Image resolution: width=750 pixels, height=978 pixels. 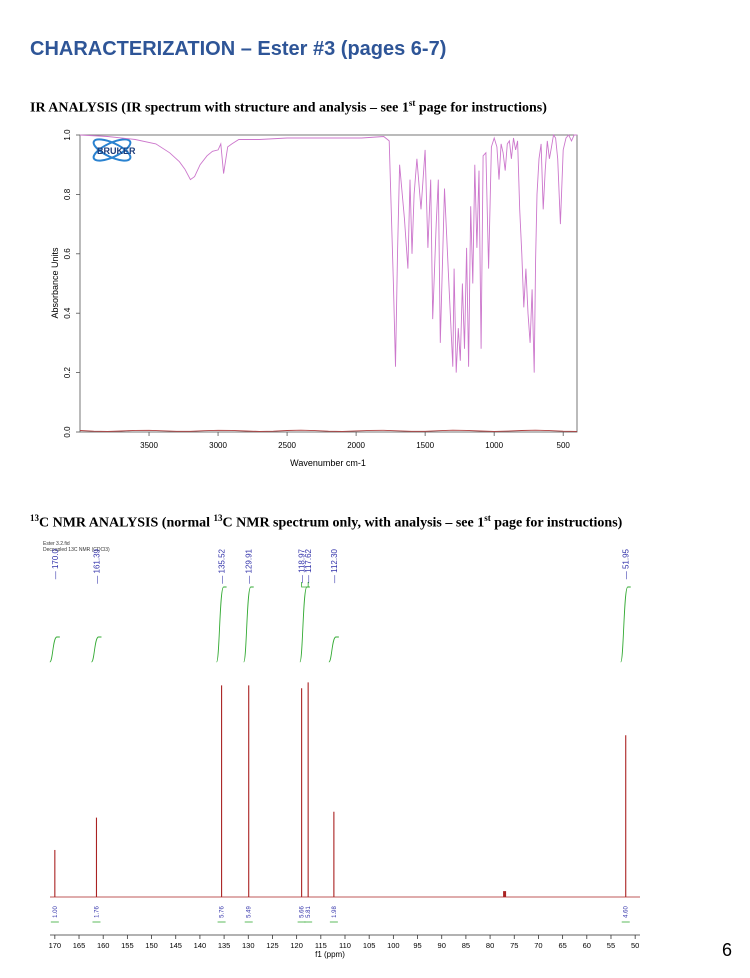 What do you see at coordinates (249, 565) in the screenshot?
I see `nmr-peak-label: — 129.91` at bounding box center [249, 565].